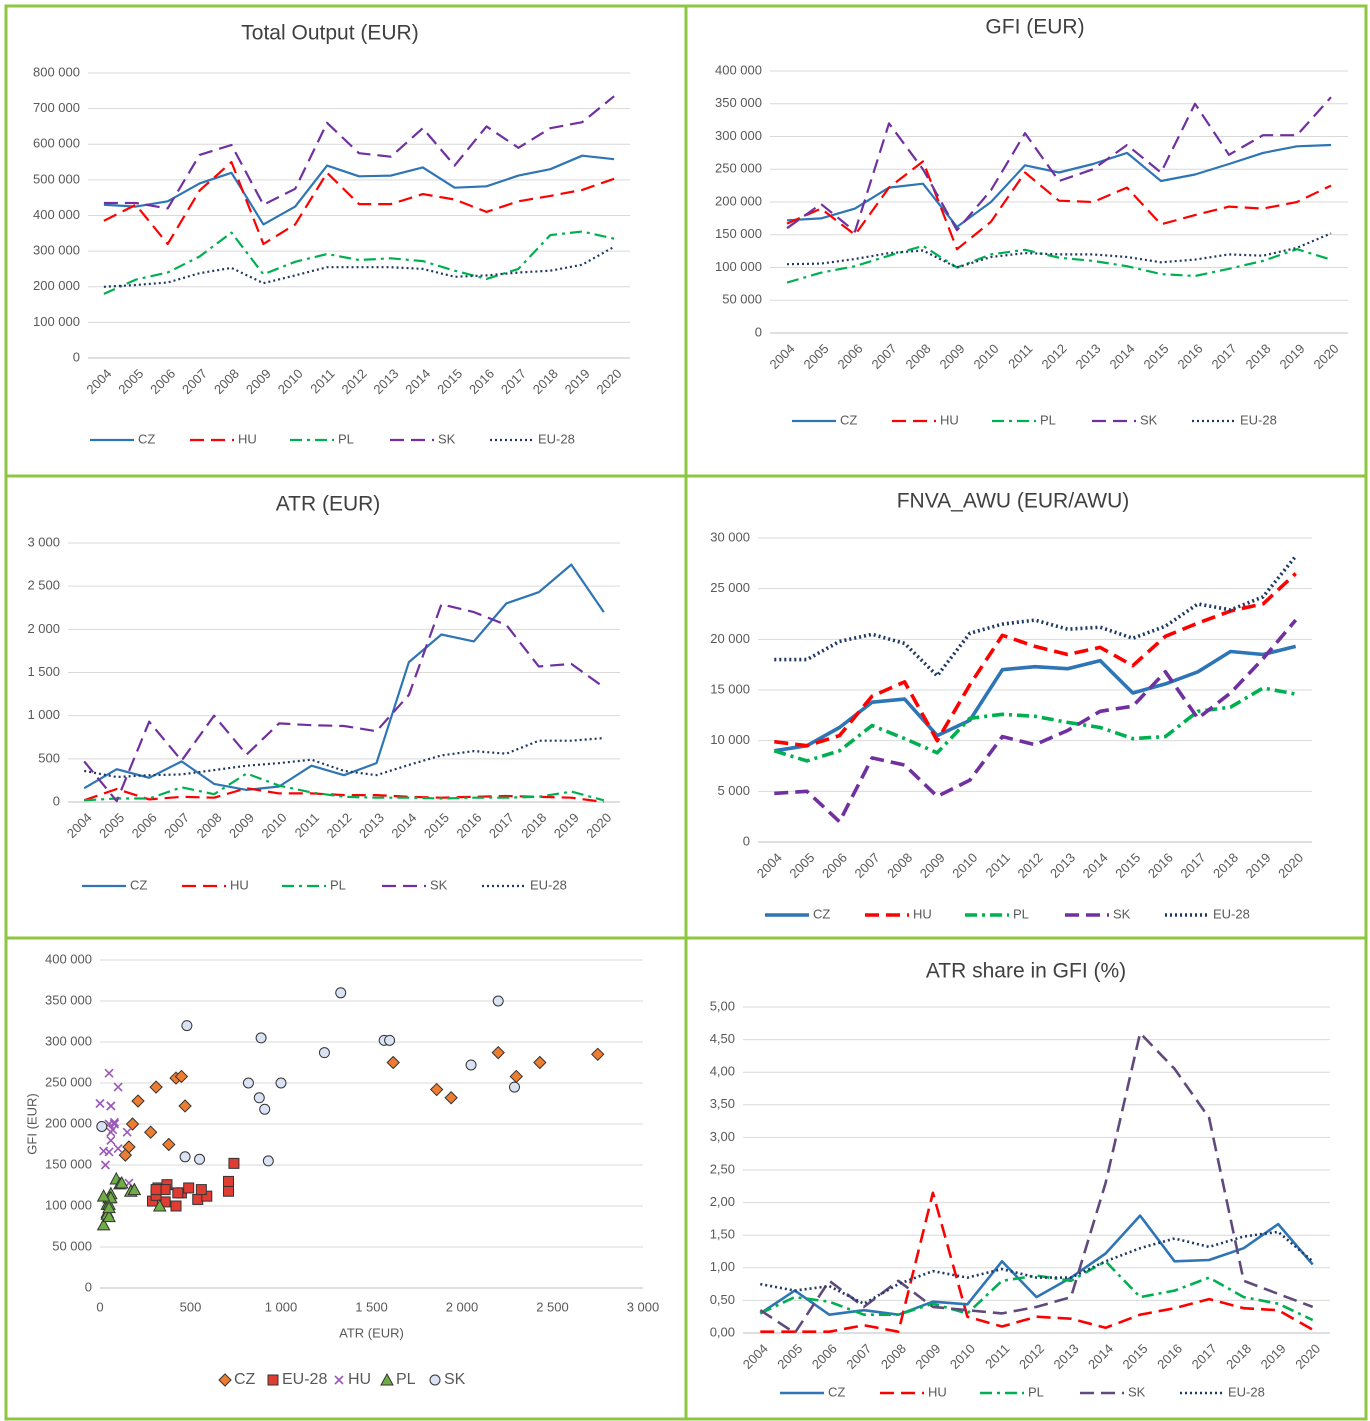  Describe the element at coordinates (56, 178) in the screenshot. I see `y-tick-label: 500 000` at that location.